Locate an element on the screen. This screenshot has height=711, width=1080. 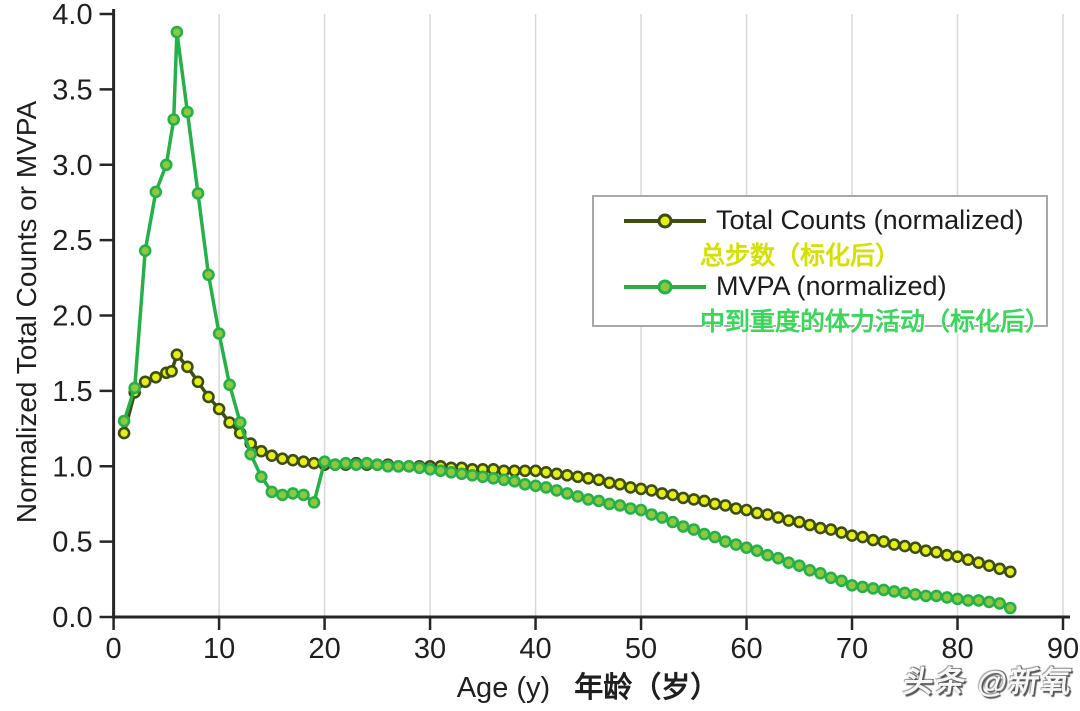
y-tick-label: 1.5 is located at coordinates (72, 392).